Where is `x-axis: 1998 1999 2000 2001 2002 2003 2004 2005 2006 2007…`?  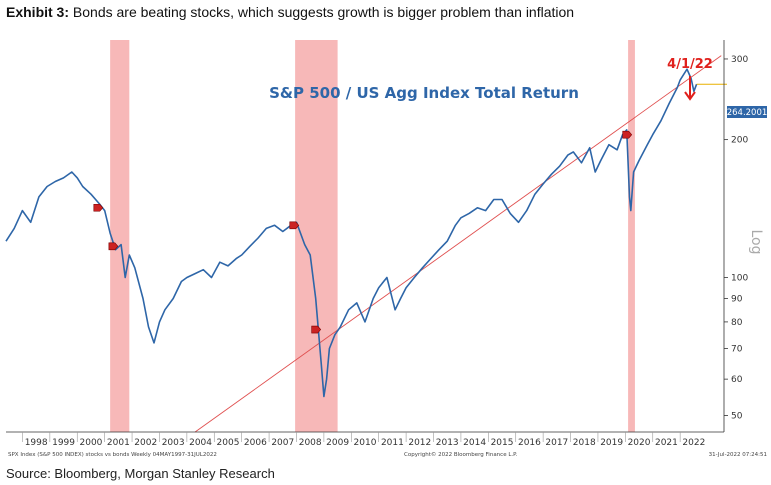 x-axis: 1998 1999 2000 2001 2002 2003 2004 2005 2006 2007… is located at coordinates (365, 439).